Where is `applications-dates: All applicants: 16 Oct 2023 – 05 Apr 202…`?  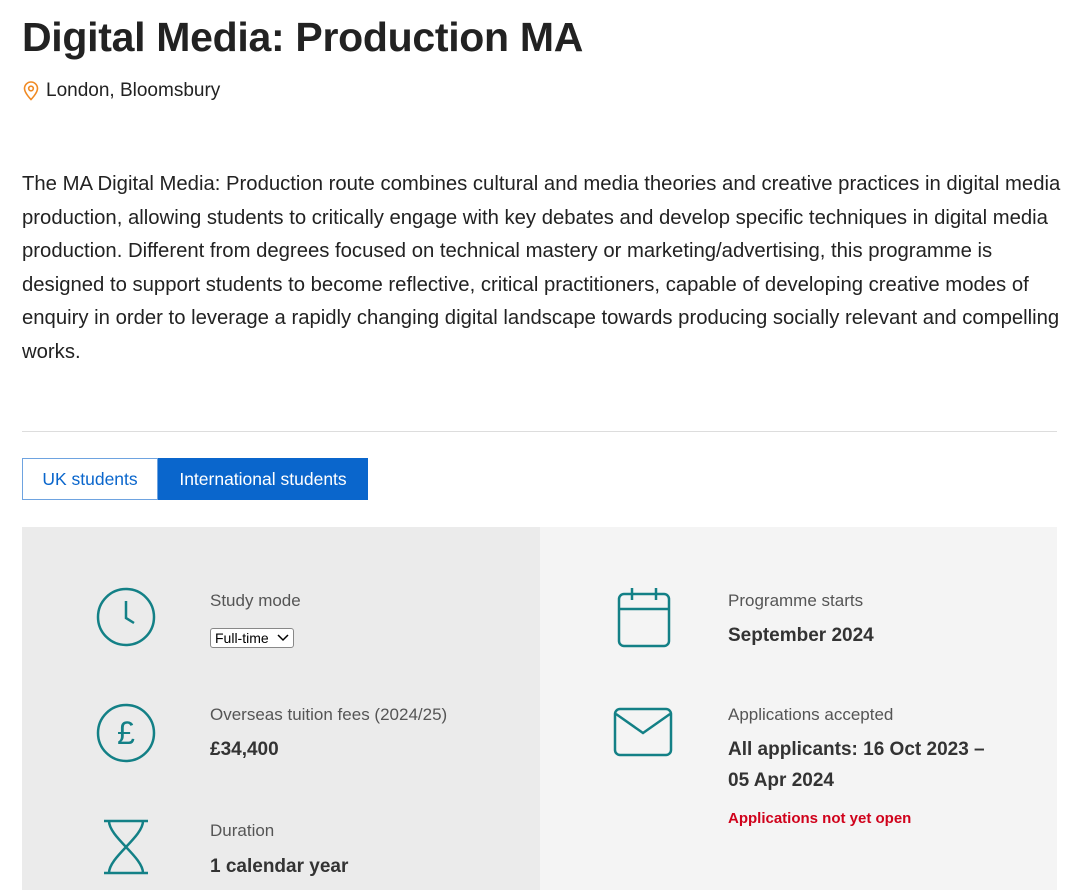 applications-dates: All applicants: 16 Oct 2023 – 05 Apr 202… is located at coordinates (856, 765).